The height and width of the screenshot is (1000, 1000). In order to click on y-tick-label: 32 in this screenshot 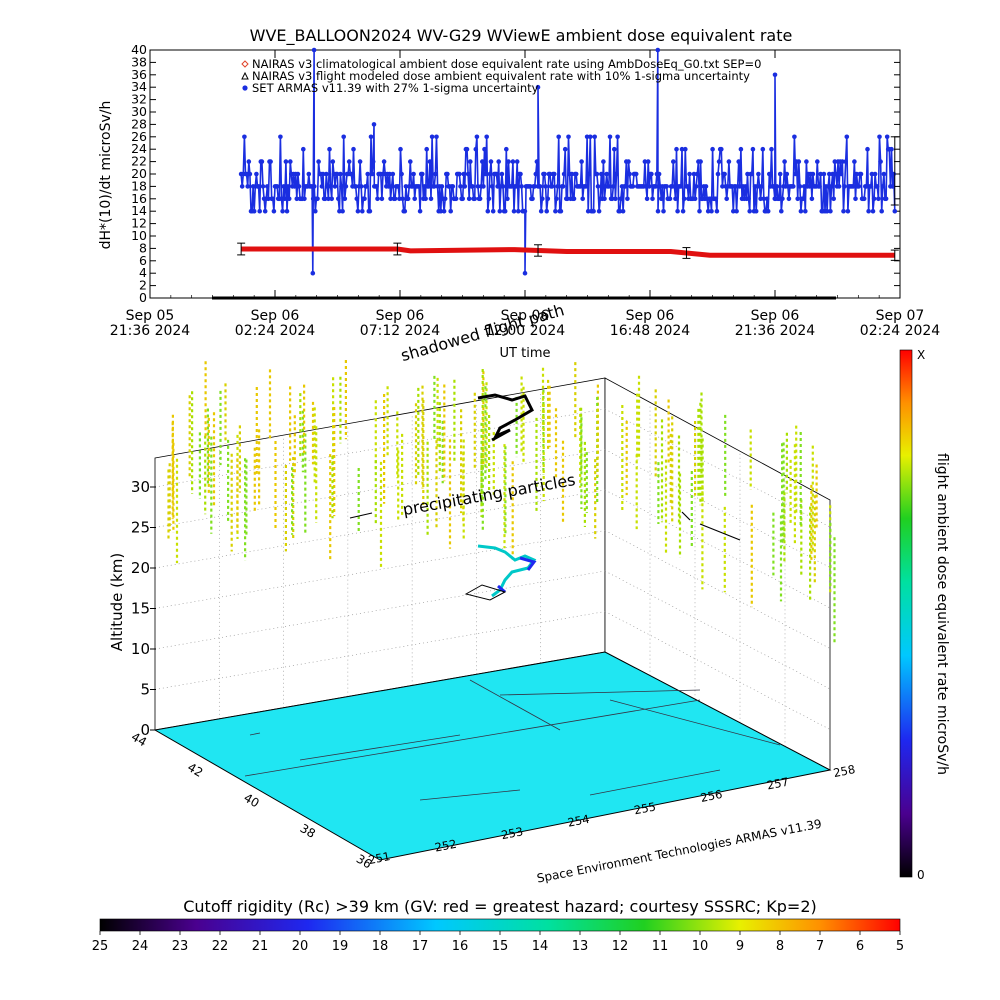, I will do `click(139, 99)`.